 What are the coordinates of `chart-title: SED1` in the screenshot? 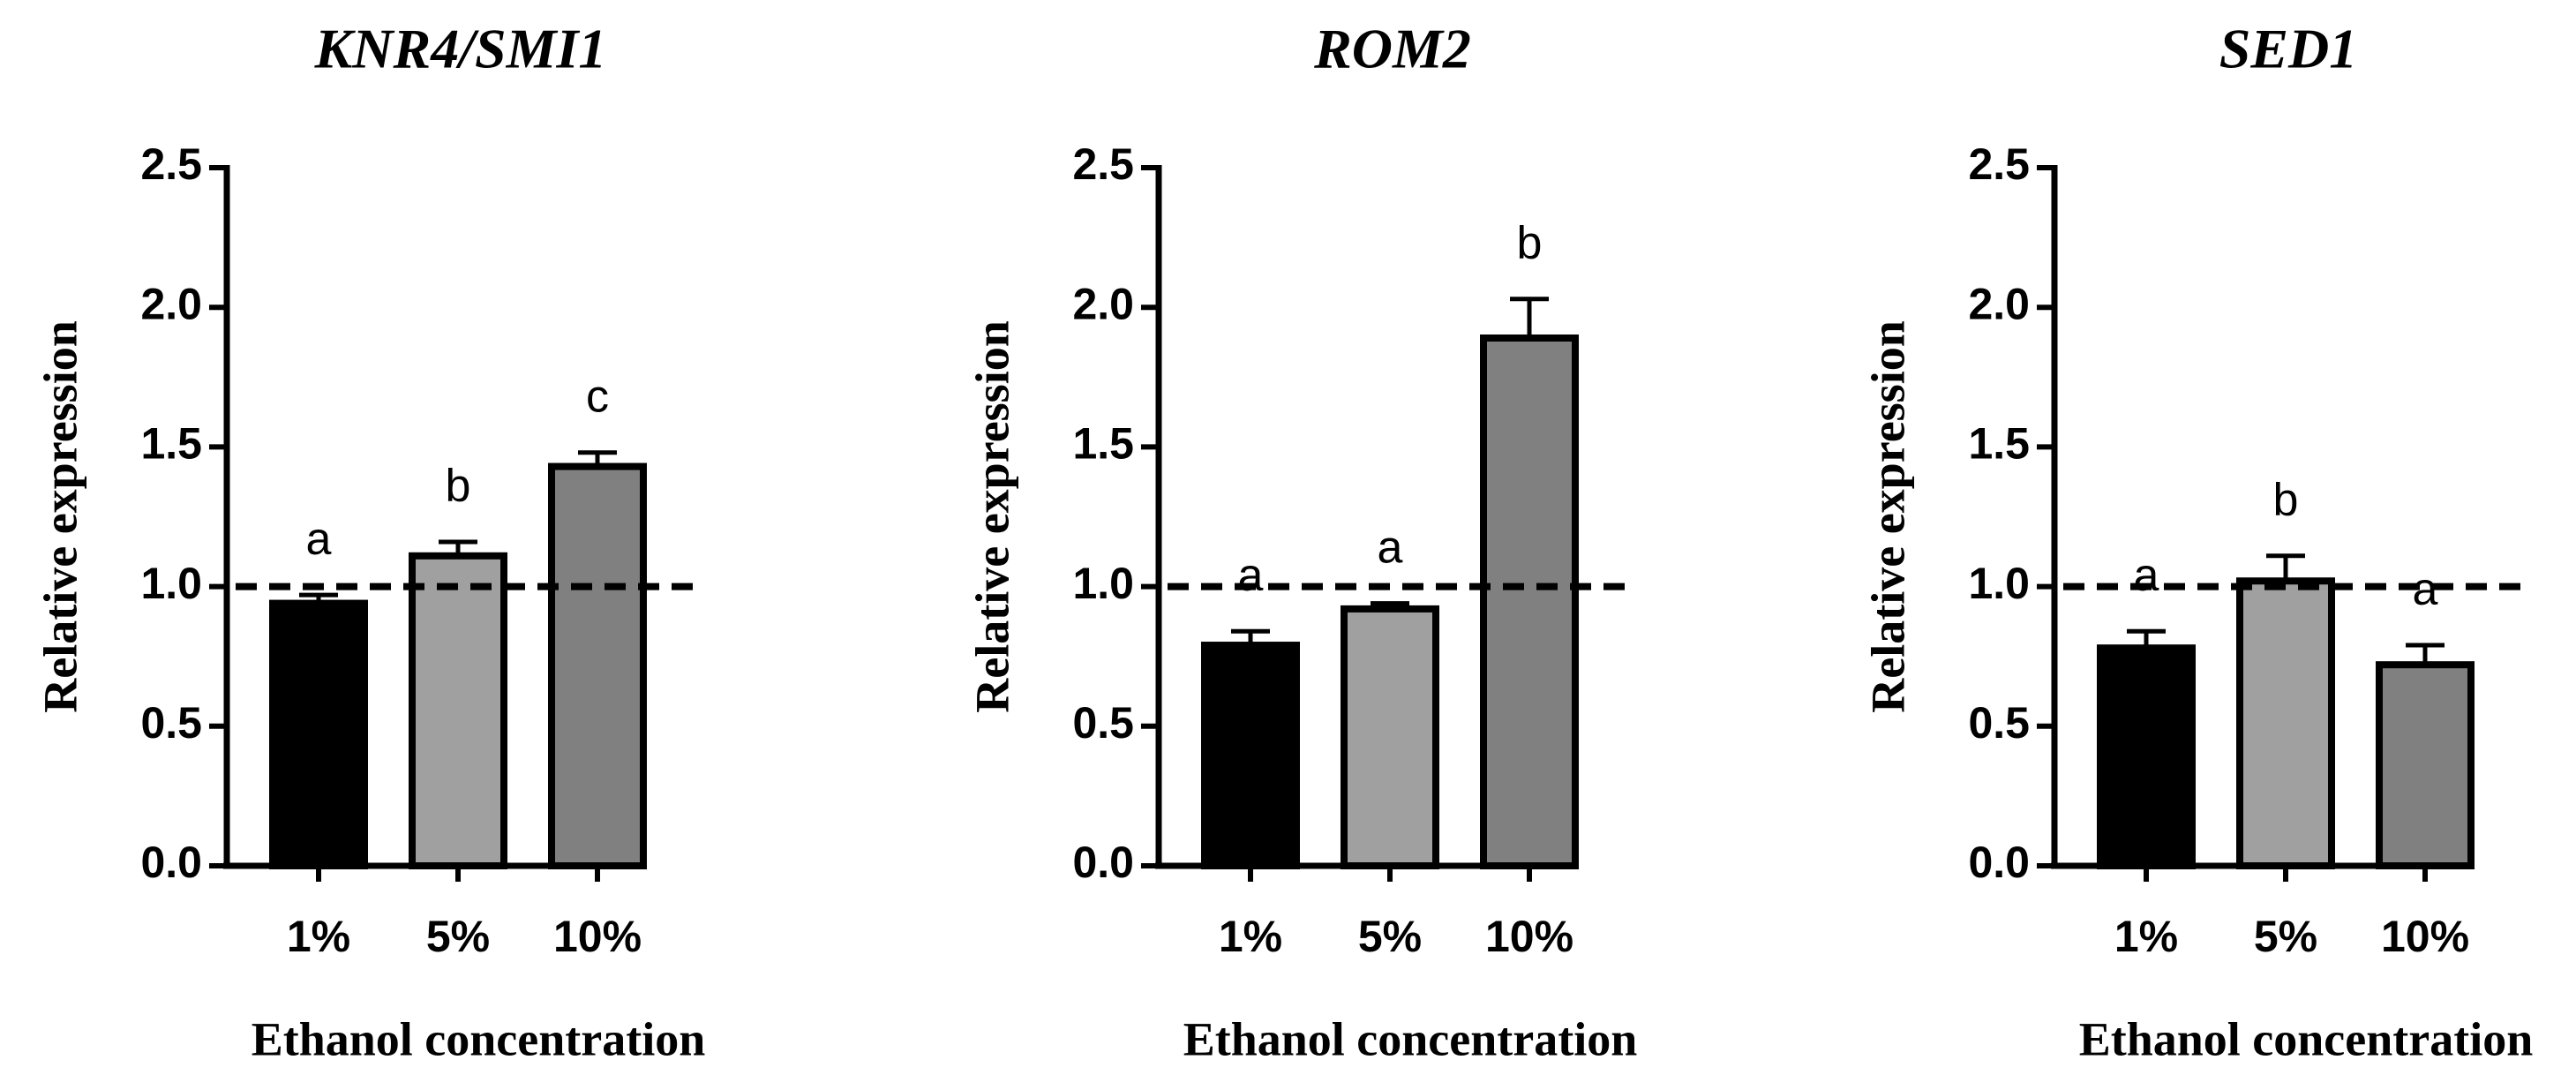 It's located at (2288, 49).